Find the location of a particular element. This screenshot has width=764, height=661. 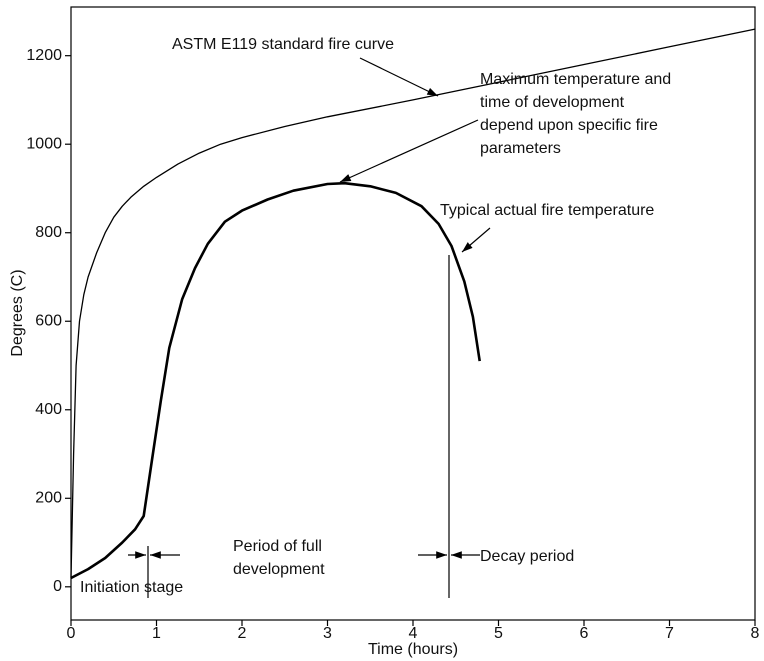

x-tick-label: 1 is located at coordinates (156, 633).